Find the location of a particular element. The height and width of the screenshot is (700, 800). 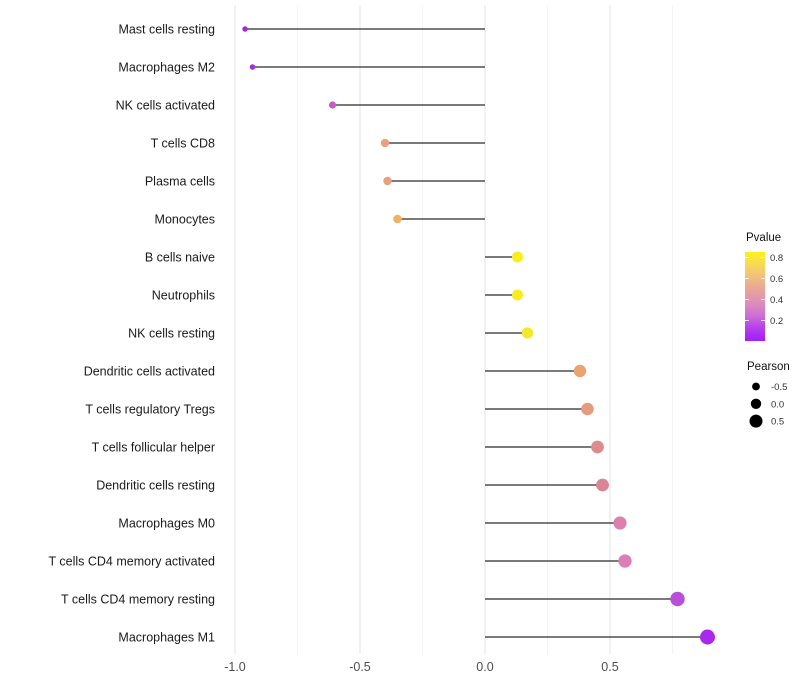

y-axis-label: Monocytes is located at coordinates (185, 220).